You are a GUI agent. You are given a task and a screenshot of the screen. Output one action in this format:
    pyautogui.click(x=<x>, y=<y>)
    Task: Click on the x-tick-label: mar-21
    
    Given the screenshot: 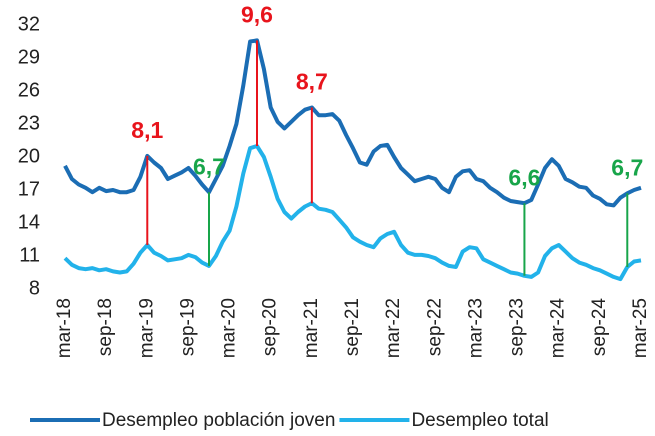 What is the action you would take?
    pyautogui.click(x=311, y=328)
    